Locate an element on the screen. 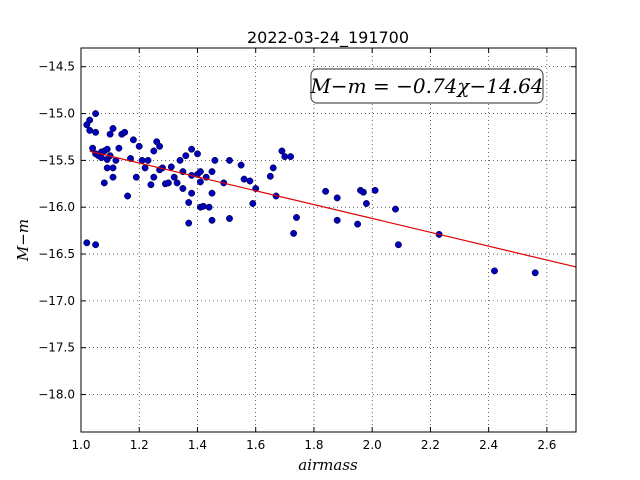 This screenshot has height=480, width=640. x-axis-label: airmass is located at coordinates (328, 465).